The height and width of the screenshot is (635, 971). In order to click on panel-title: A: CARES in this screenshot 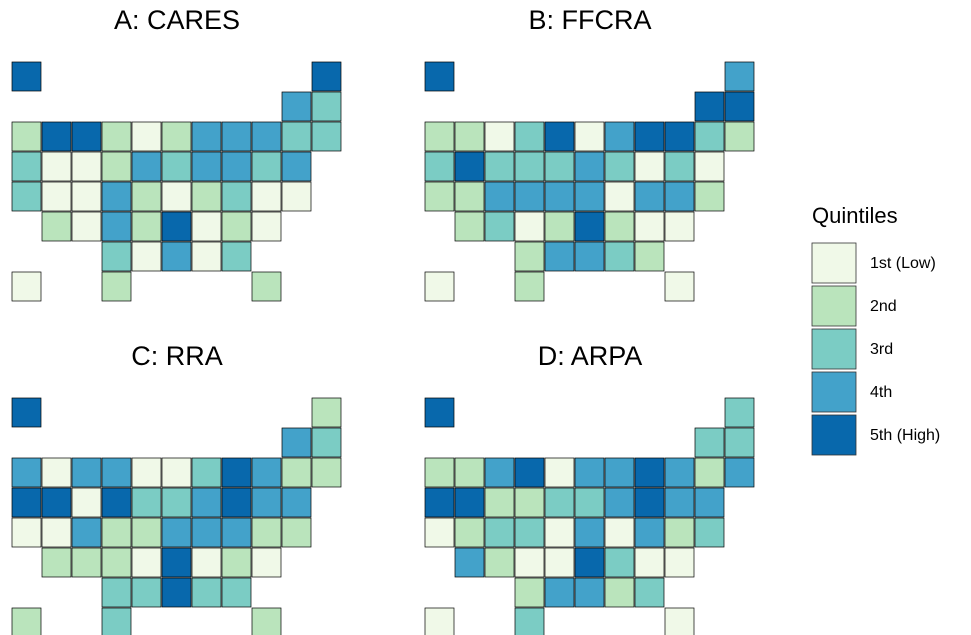, I will do `click(177, 20)`.